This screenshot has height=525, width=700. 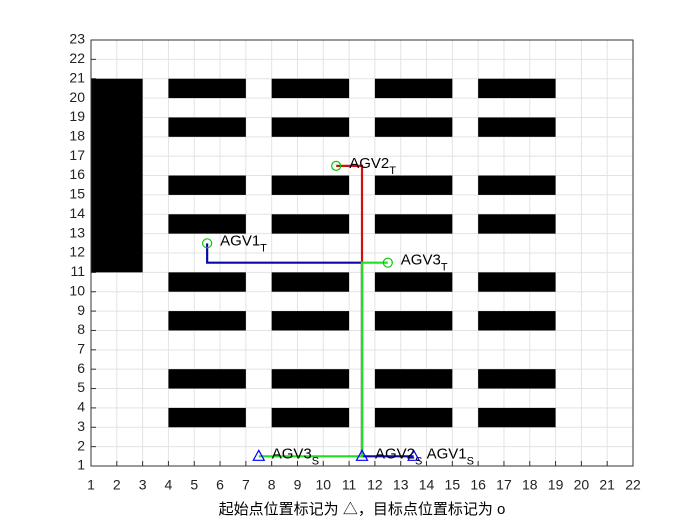 I want to click on y-tick-label: 20, so click(x=77, y=97).